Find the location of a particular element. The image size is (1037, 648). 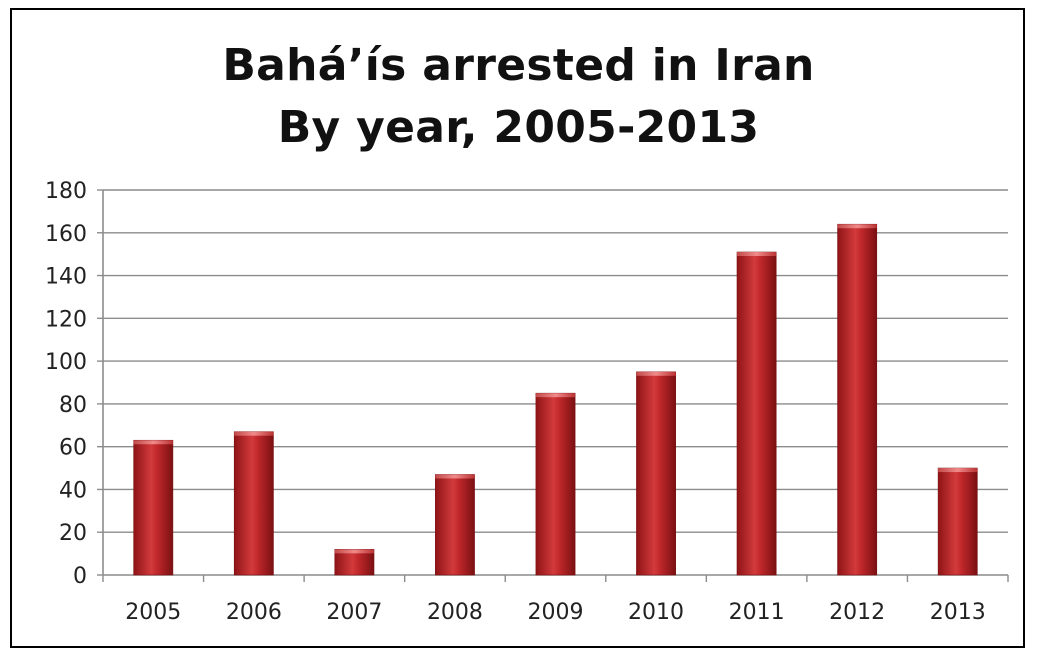

y-tick-label: 80 is located at coordinates (73, 405).